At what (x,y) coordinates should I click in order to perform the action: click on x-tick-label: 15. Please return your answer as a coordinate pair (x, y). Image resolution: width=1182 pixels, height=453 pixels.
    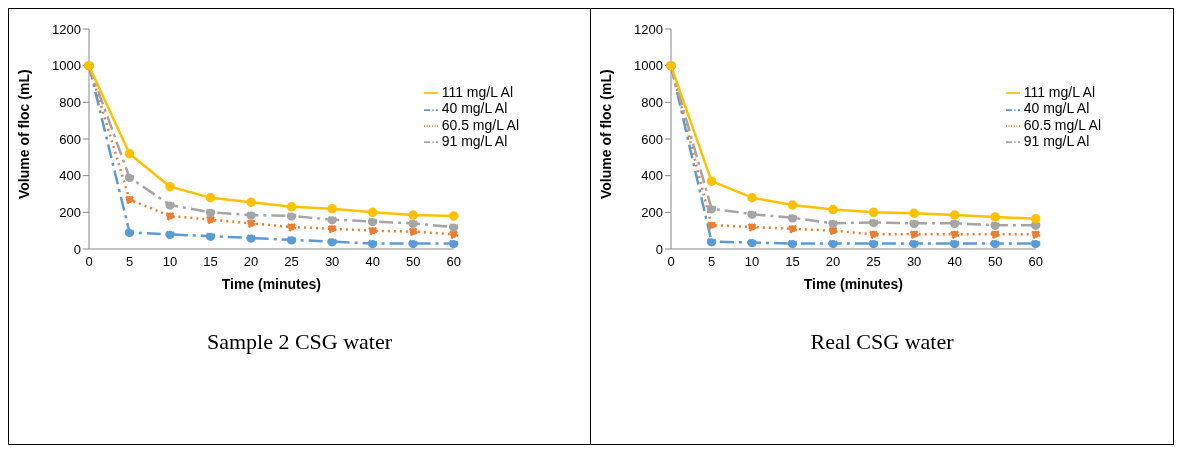
    Looking at the image, I should click on (792, 262).